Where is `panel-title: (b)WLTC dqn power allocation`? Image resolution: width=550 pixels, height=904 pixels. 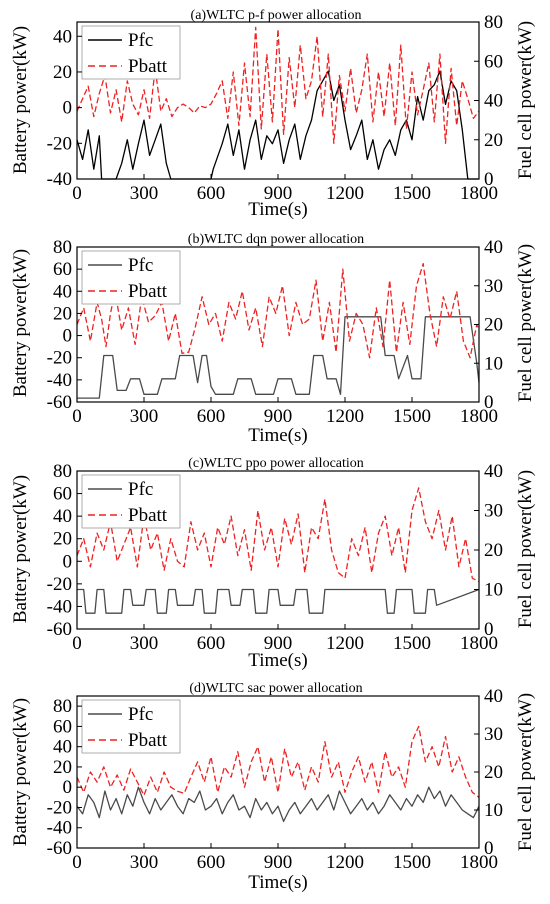 panel-title: (b)WLTC dqn power allocation is located at coordinates (276, 239).